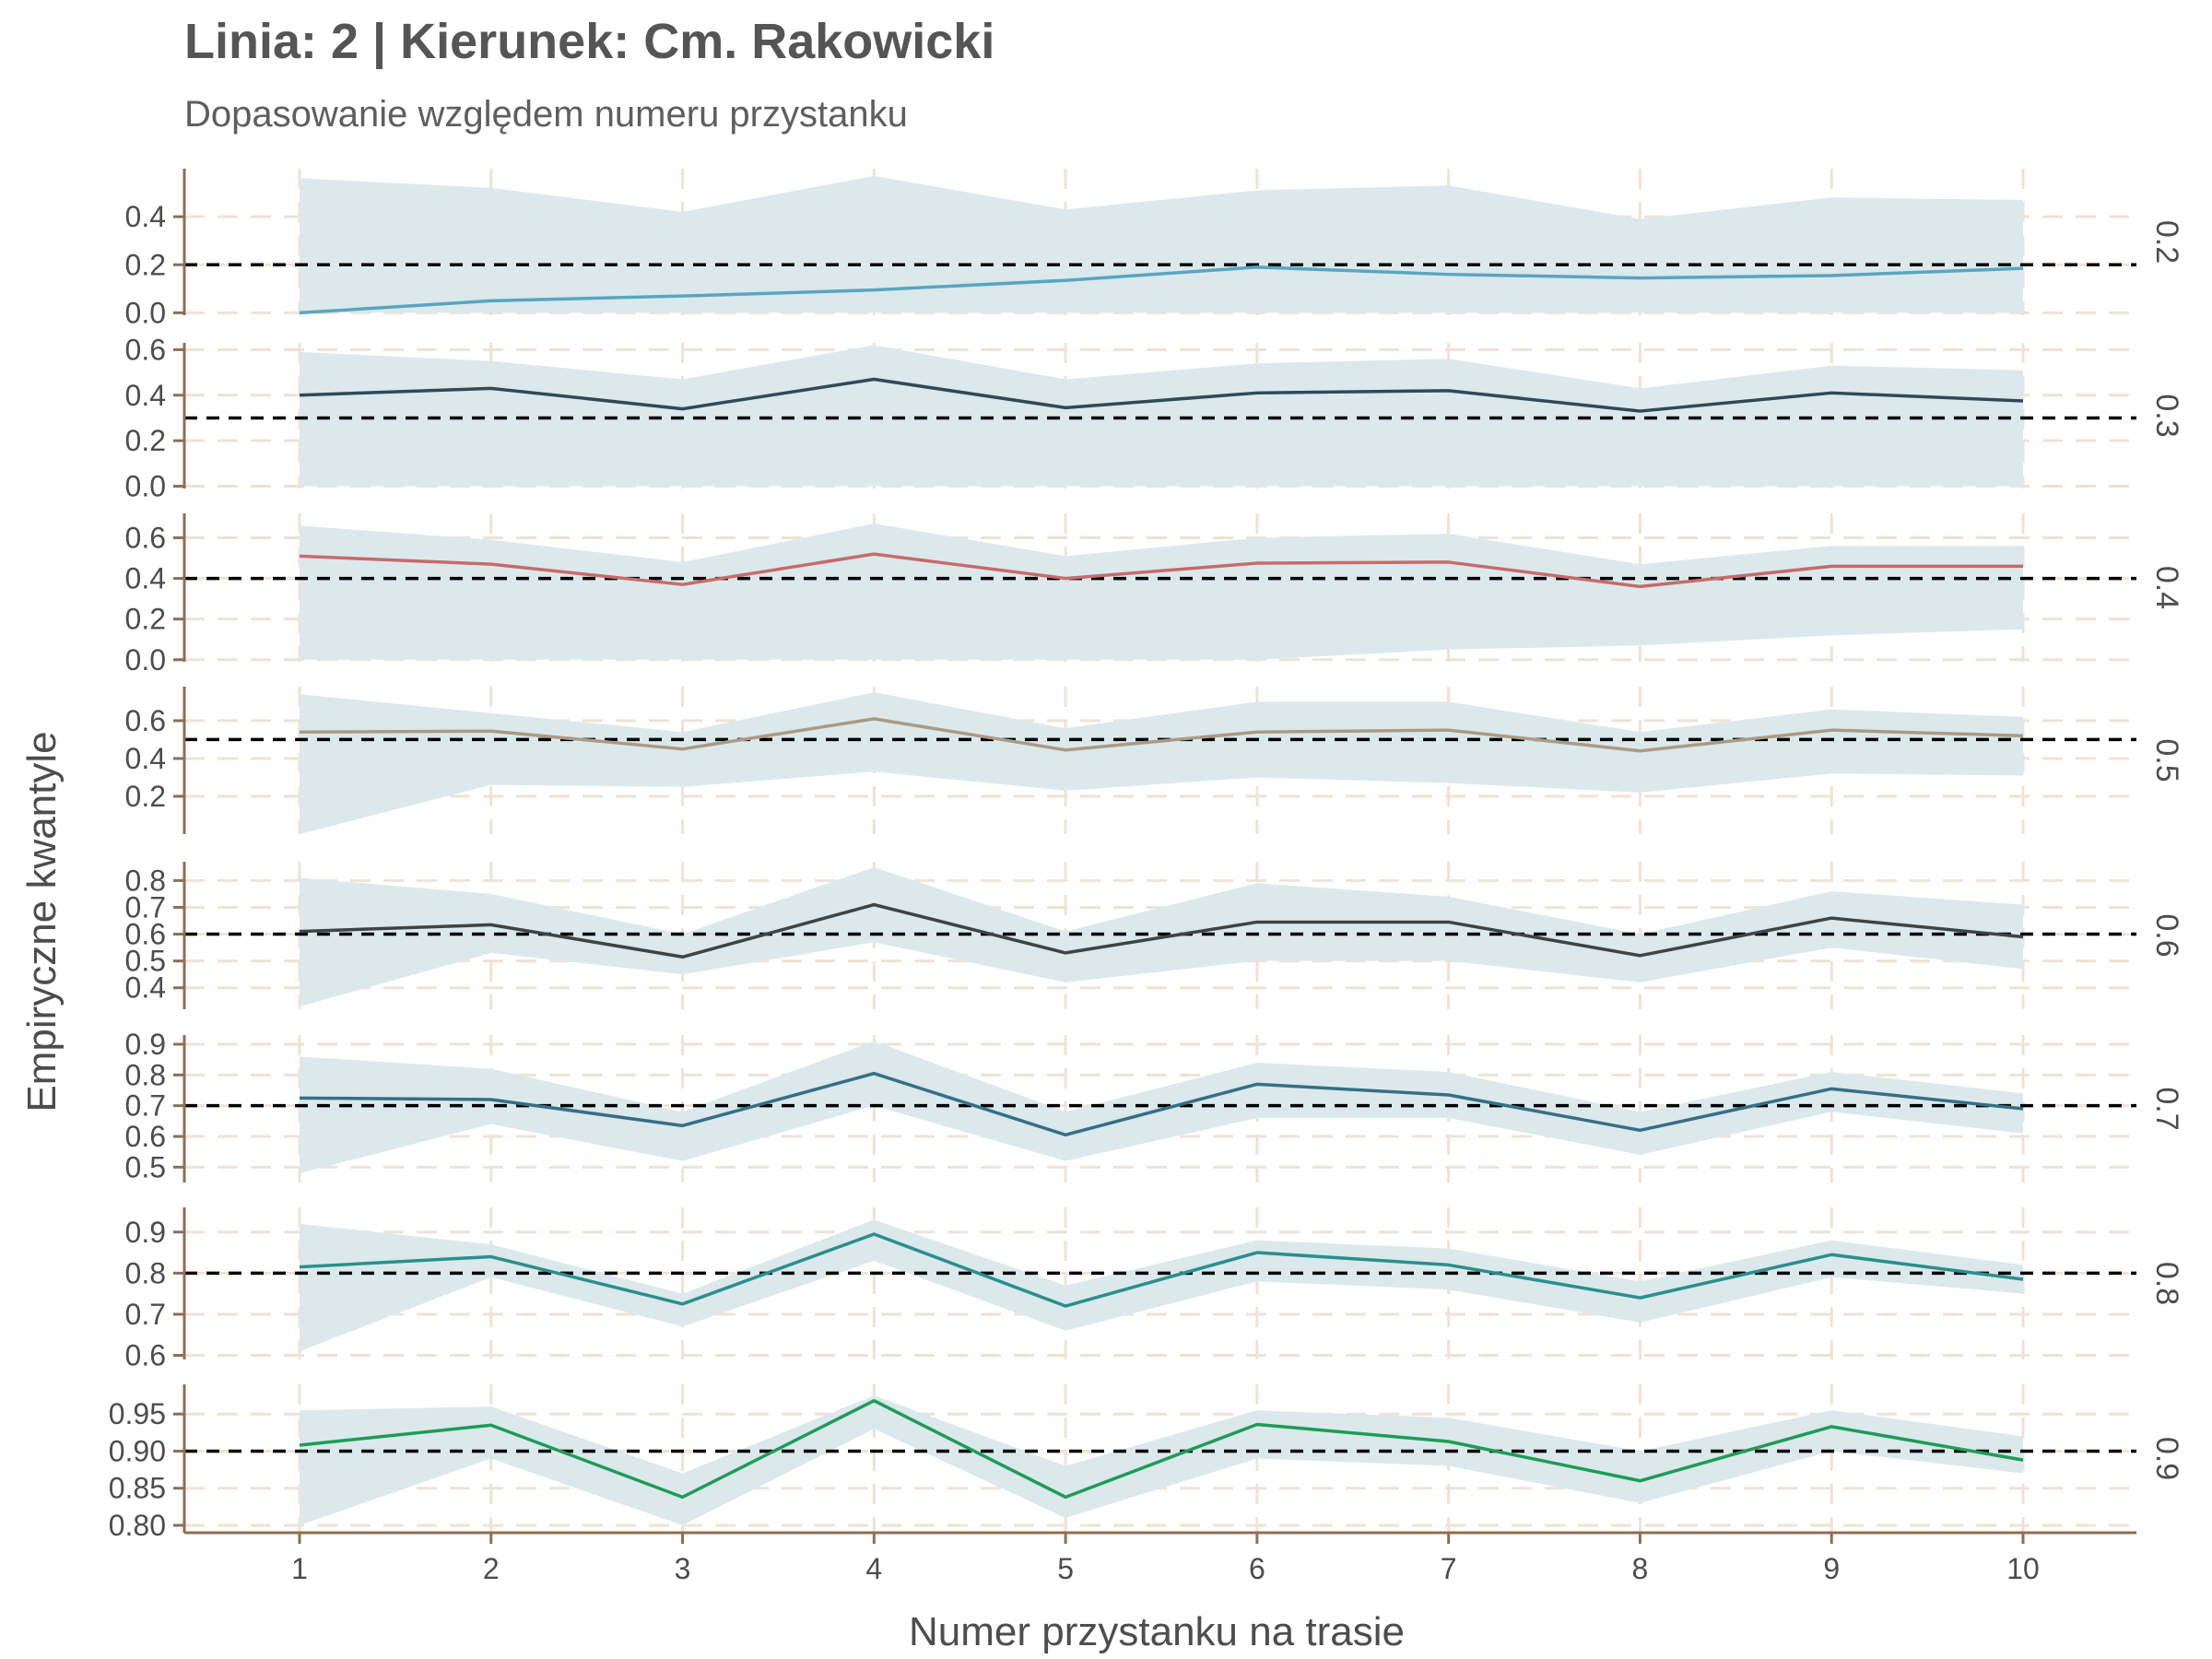 This screenshot has height=1659, width=2212. Describe the element at coordinates (2166, 935) in the screenshot. I see `facet-strip-label: 0.6` at that location.